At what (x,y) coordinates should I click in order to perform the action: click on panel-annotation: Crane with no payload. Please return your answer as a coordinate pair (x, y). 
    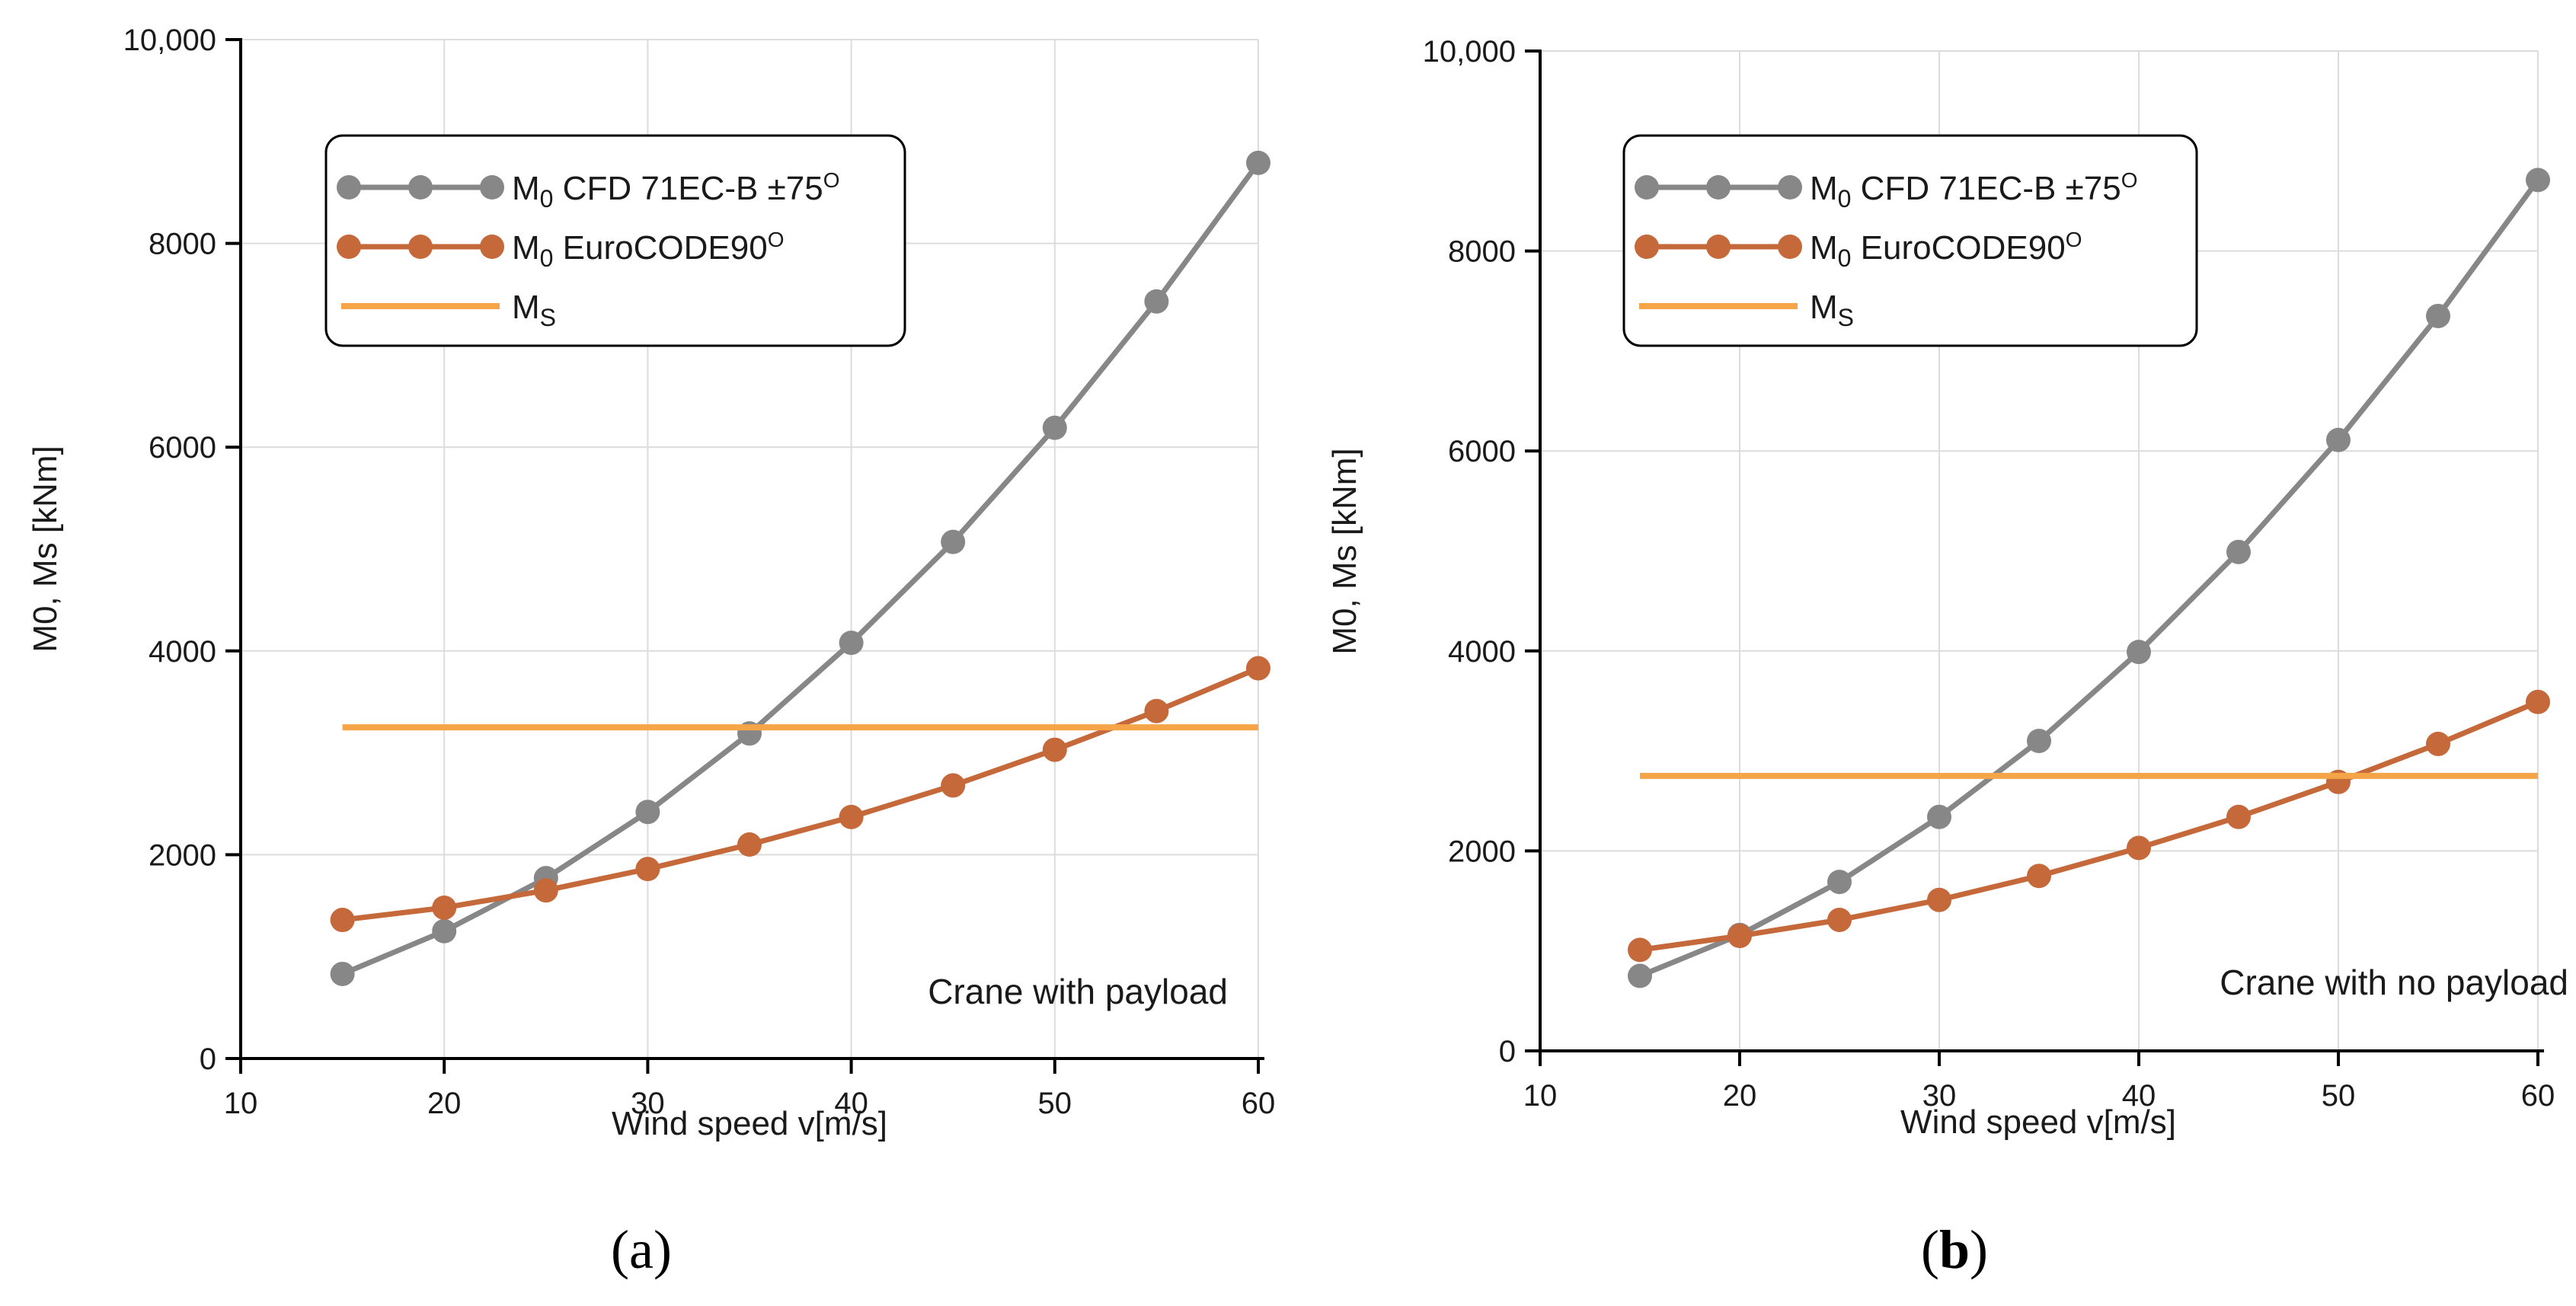
    Looking at the image, I should click on (2394, 982).